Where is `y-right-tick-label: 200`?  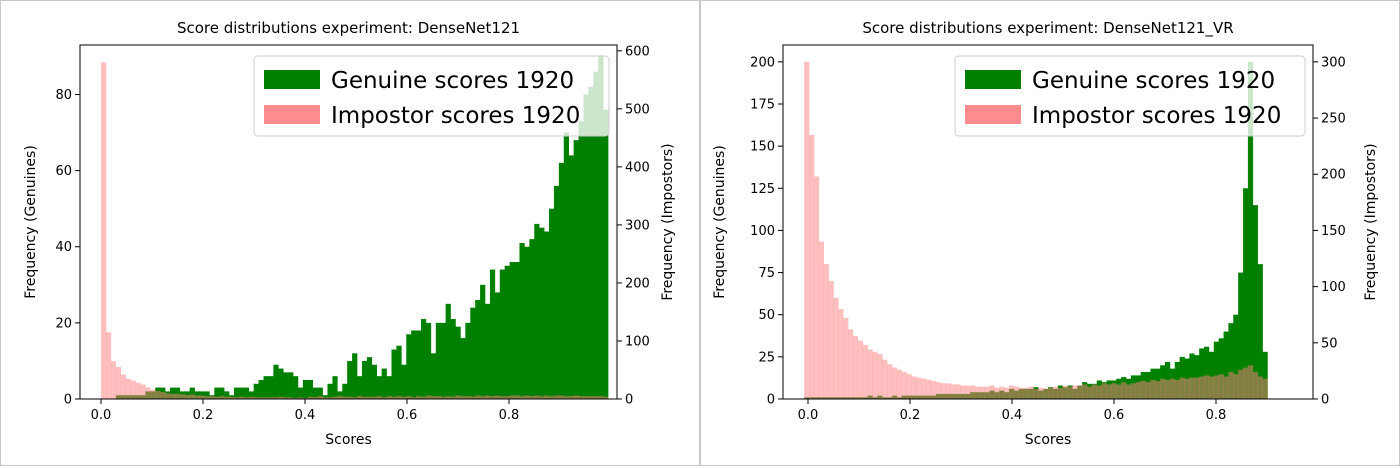 y-right-tick-label: 200 is located at coordinates (637, 283).